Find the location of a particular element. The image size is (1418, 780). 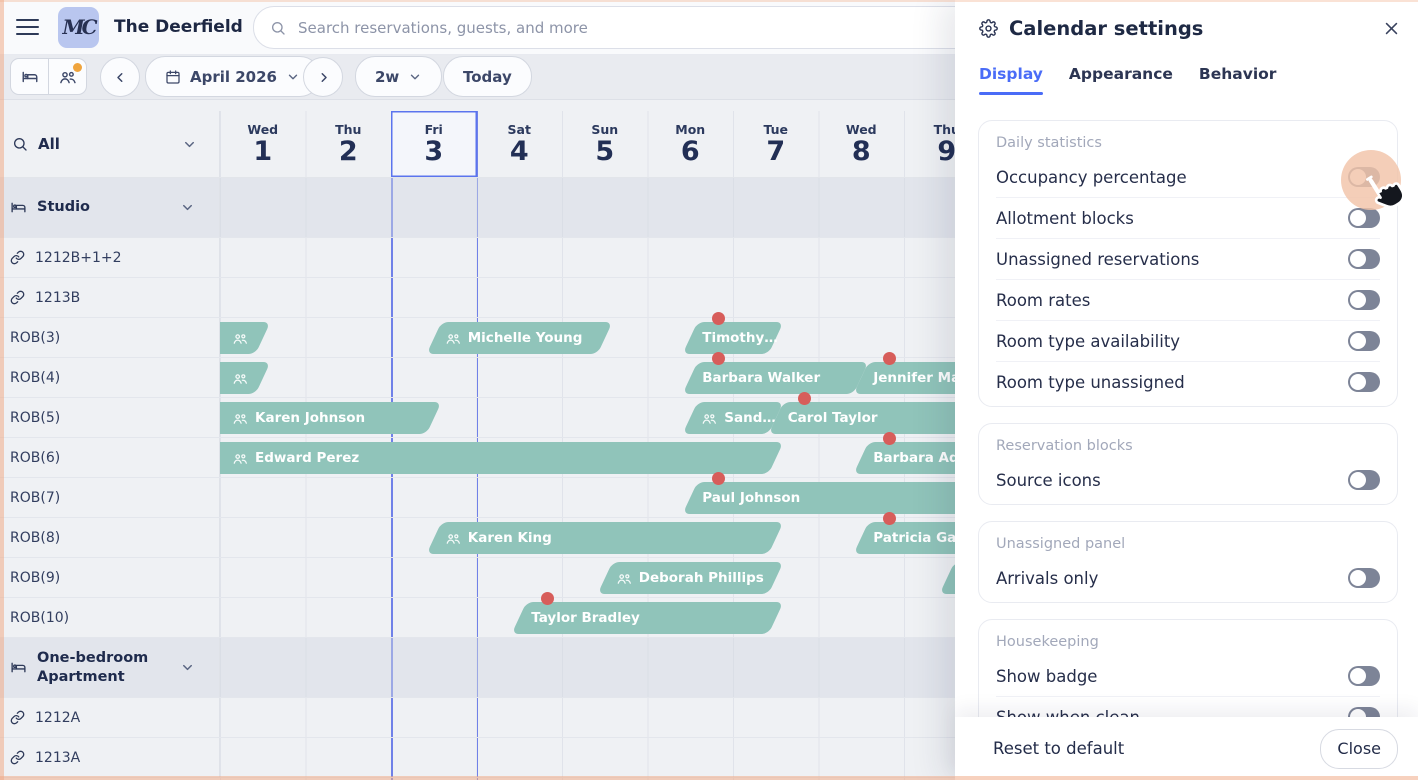

rooms-view-button is located at coordinates (29, 76).